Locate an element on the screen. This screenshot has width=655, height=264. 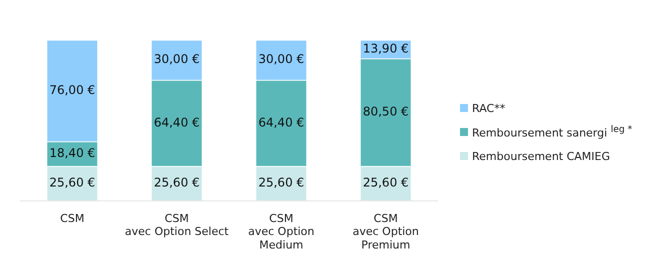
x-tick-label: CSM avec Option Select is located at coordinates (177, 225).